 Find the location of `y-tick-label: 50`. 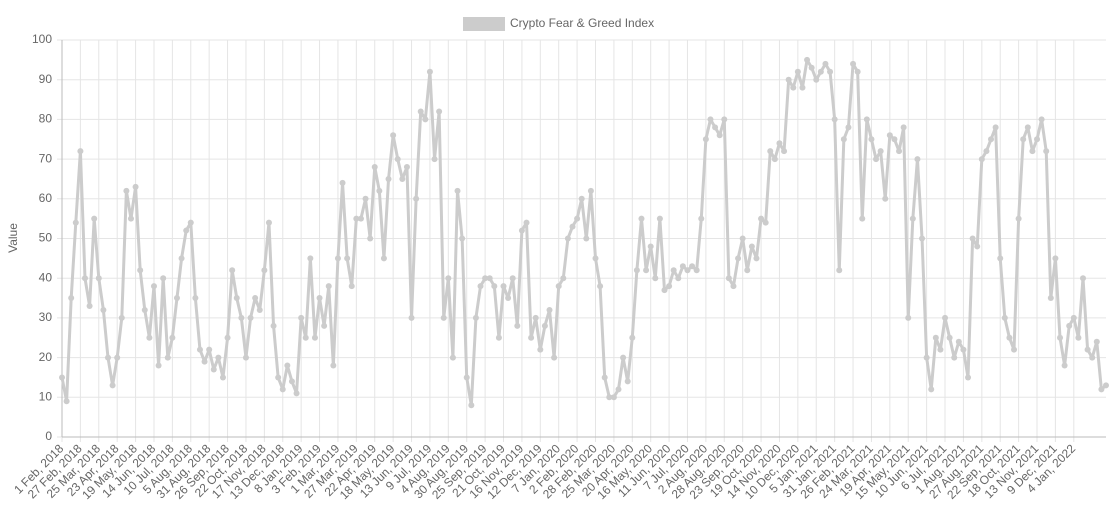

y-tick-label: 50 is located at coordinates (46, 238).